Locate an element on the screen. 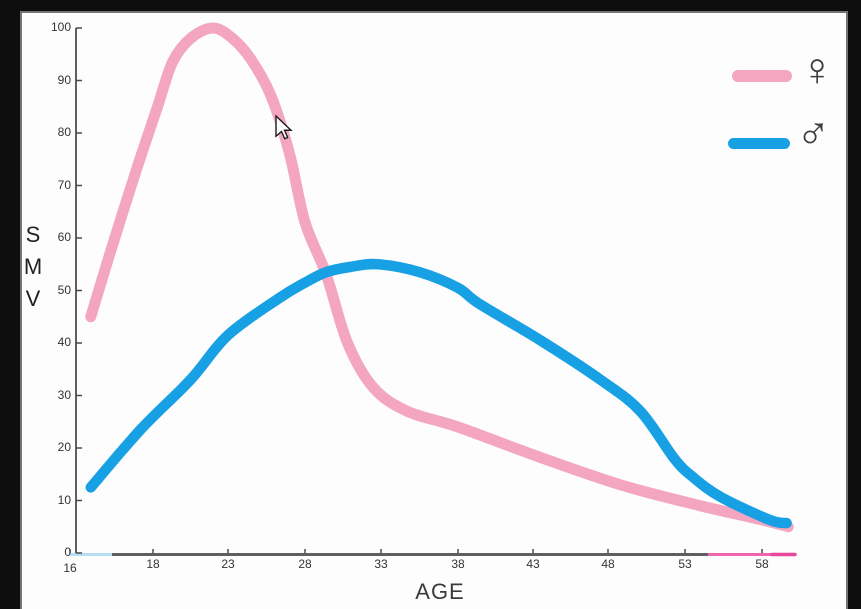 This screenshot has width=861, height=609. x-tick-label: 23 is located at coordinates (228, 564).